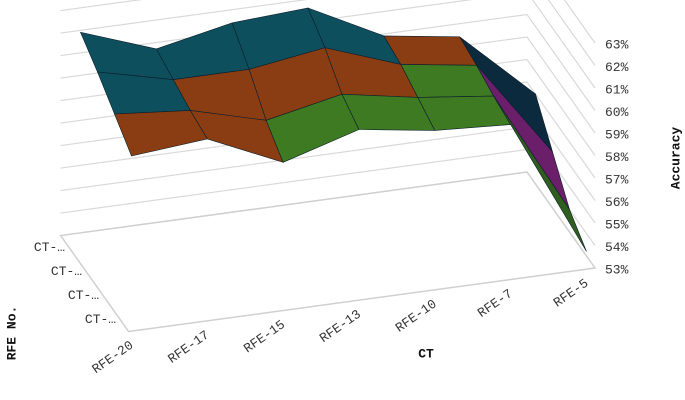 This screenshot has height=400, width=685. I want to click on x-tick-label: RFE-10, so click(416, 315).